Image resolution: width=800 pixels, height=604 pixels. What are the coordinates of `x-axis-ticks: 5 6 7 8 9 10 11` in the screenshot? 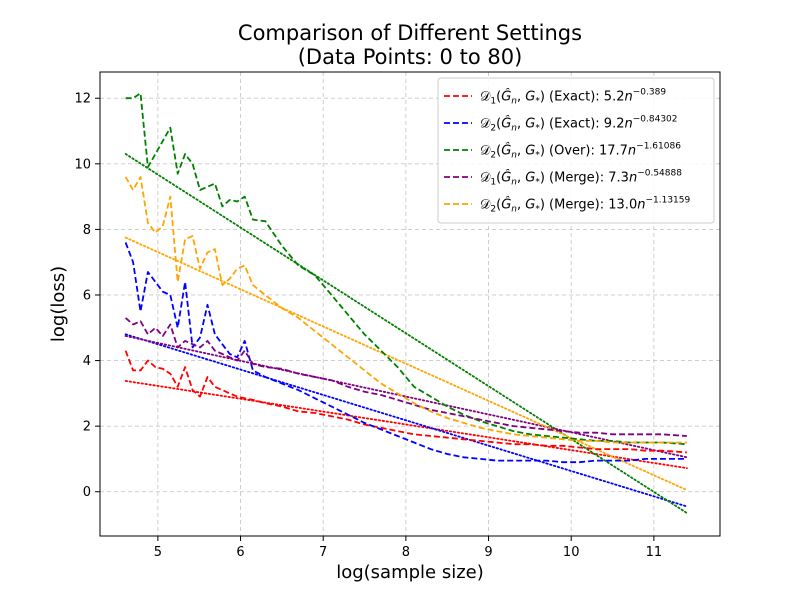 It's located at (408, 548).